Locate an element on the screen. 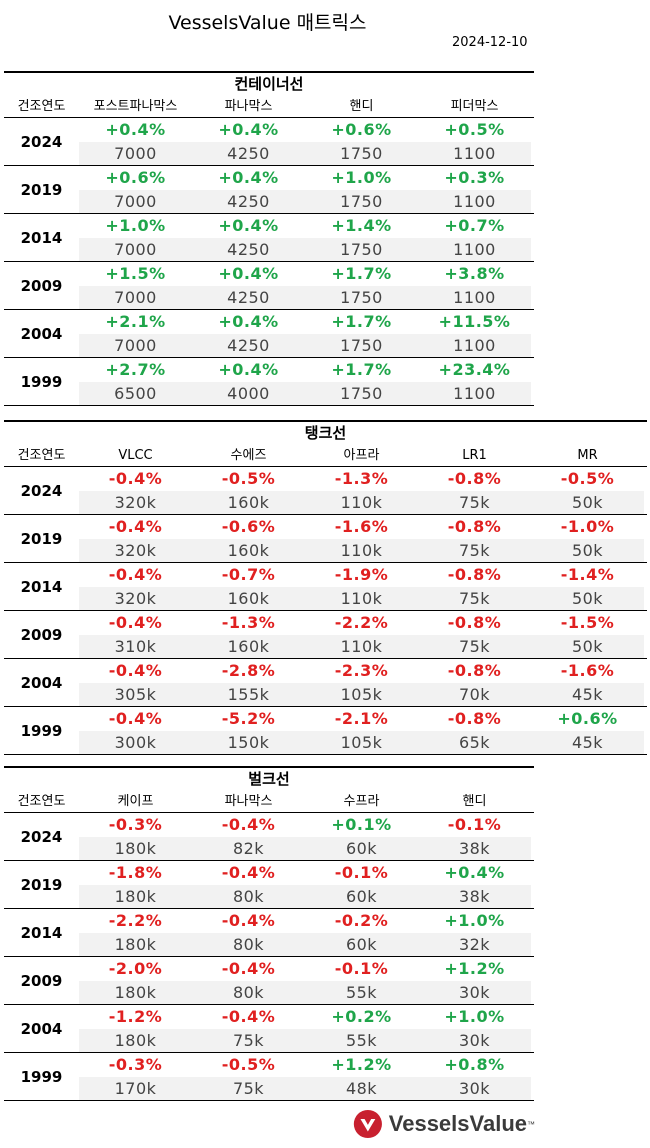 The height and width of the screenshot is (1148, 650). vessel-value: 155k is located at coordinates (248, 694).